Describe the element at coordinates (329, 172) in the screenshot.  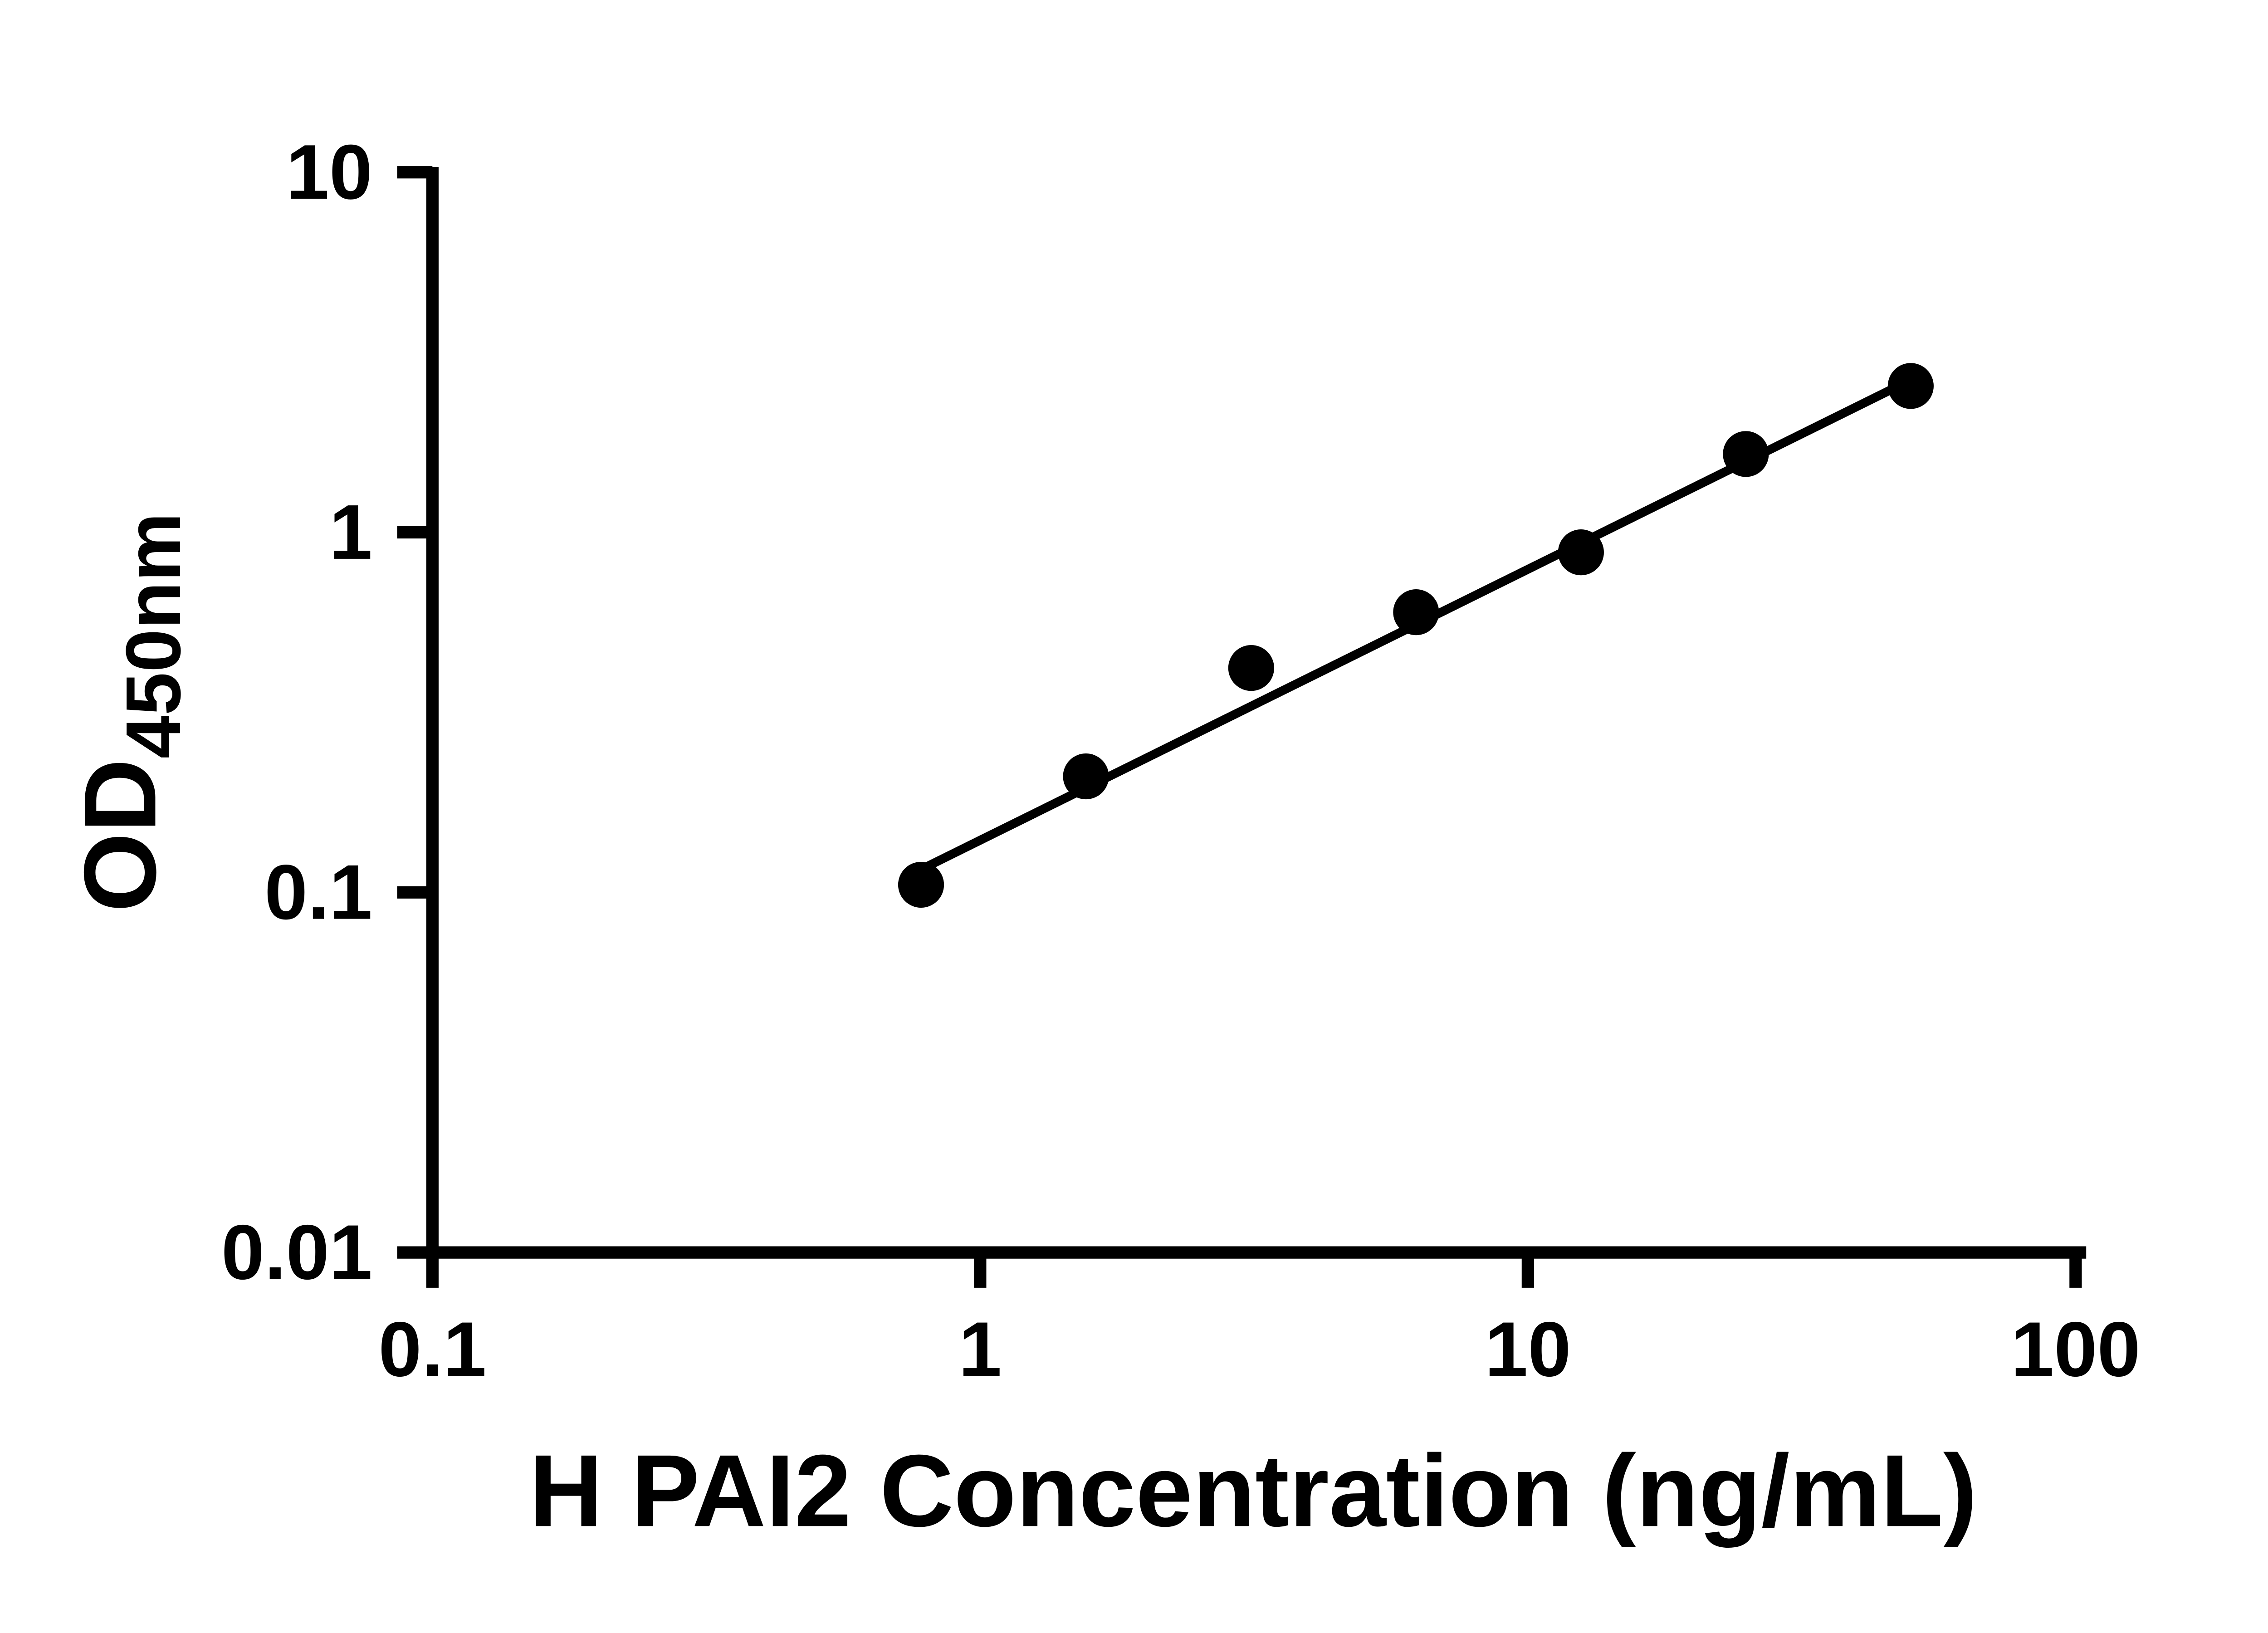
I see `y-tick-label: 10` at that location.